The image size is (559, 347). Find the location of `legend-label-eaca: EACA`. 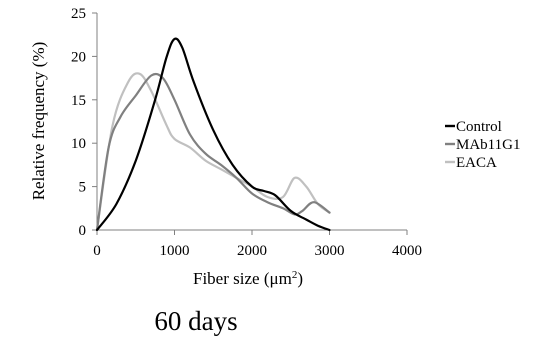

legend-label-eaca: EACA is located at coordinates (476, 163).